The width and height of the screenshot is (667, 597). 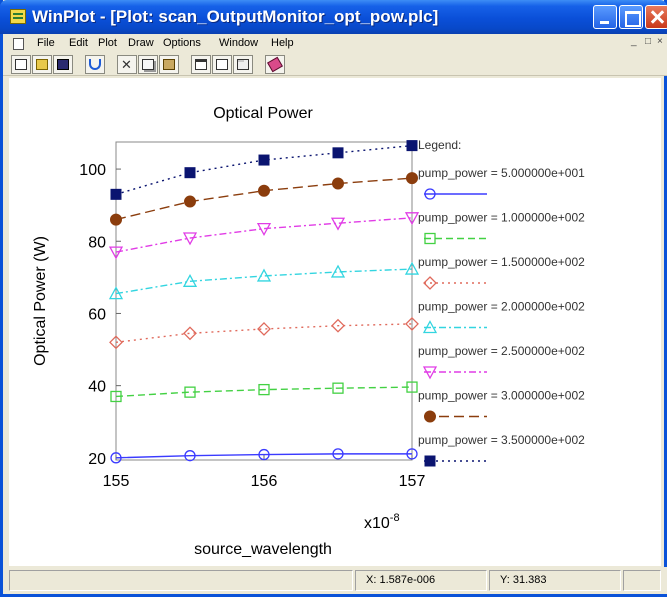 I want to click on mdi-close-icon: ×, so click(x=660, y=41).